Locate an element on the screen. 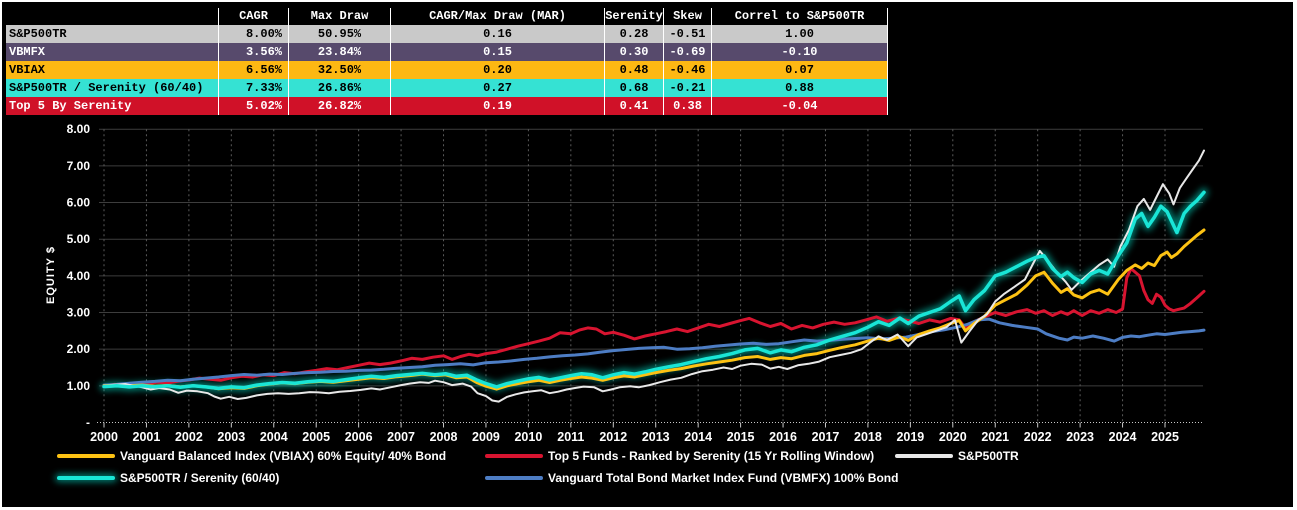 The width and height of the screenshot is (1297, 510). table-cell: 32.50% is located at coordinates (339, 70).